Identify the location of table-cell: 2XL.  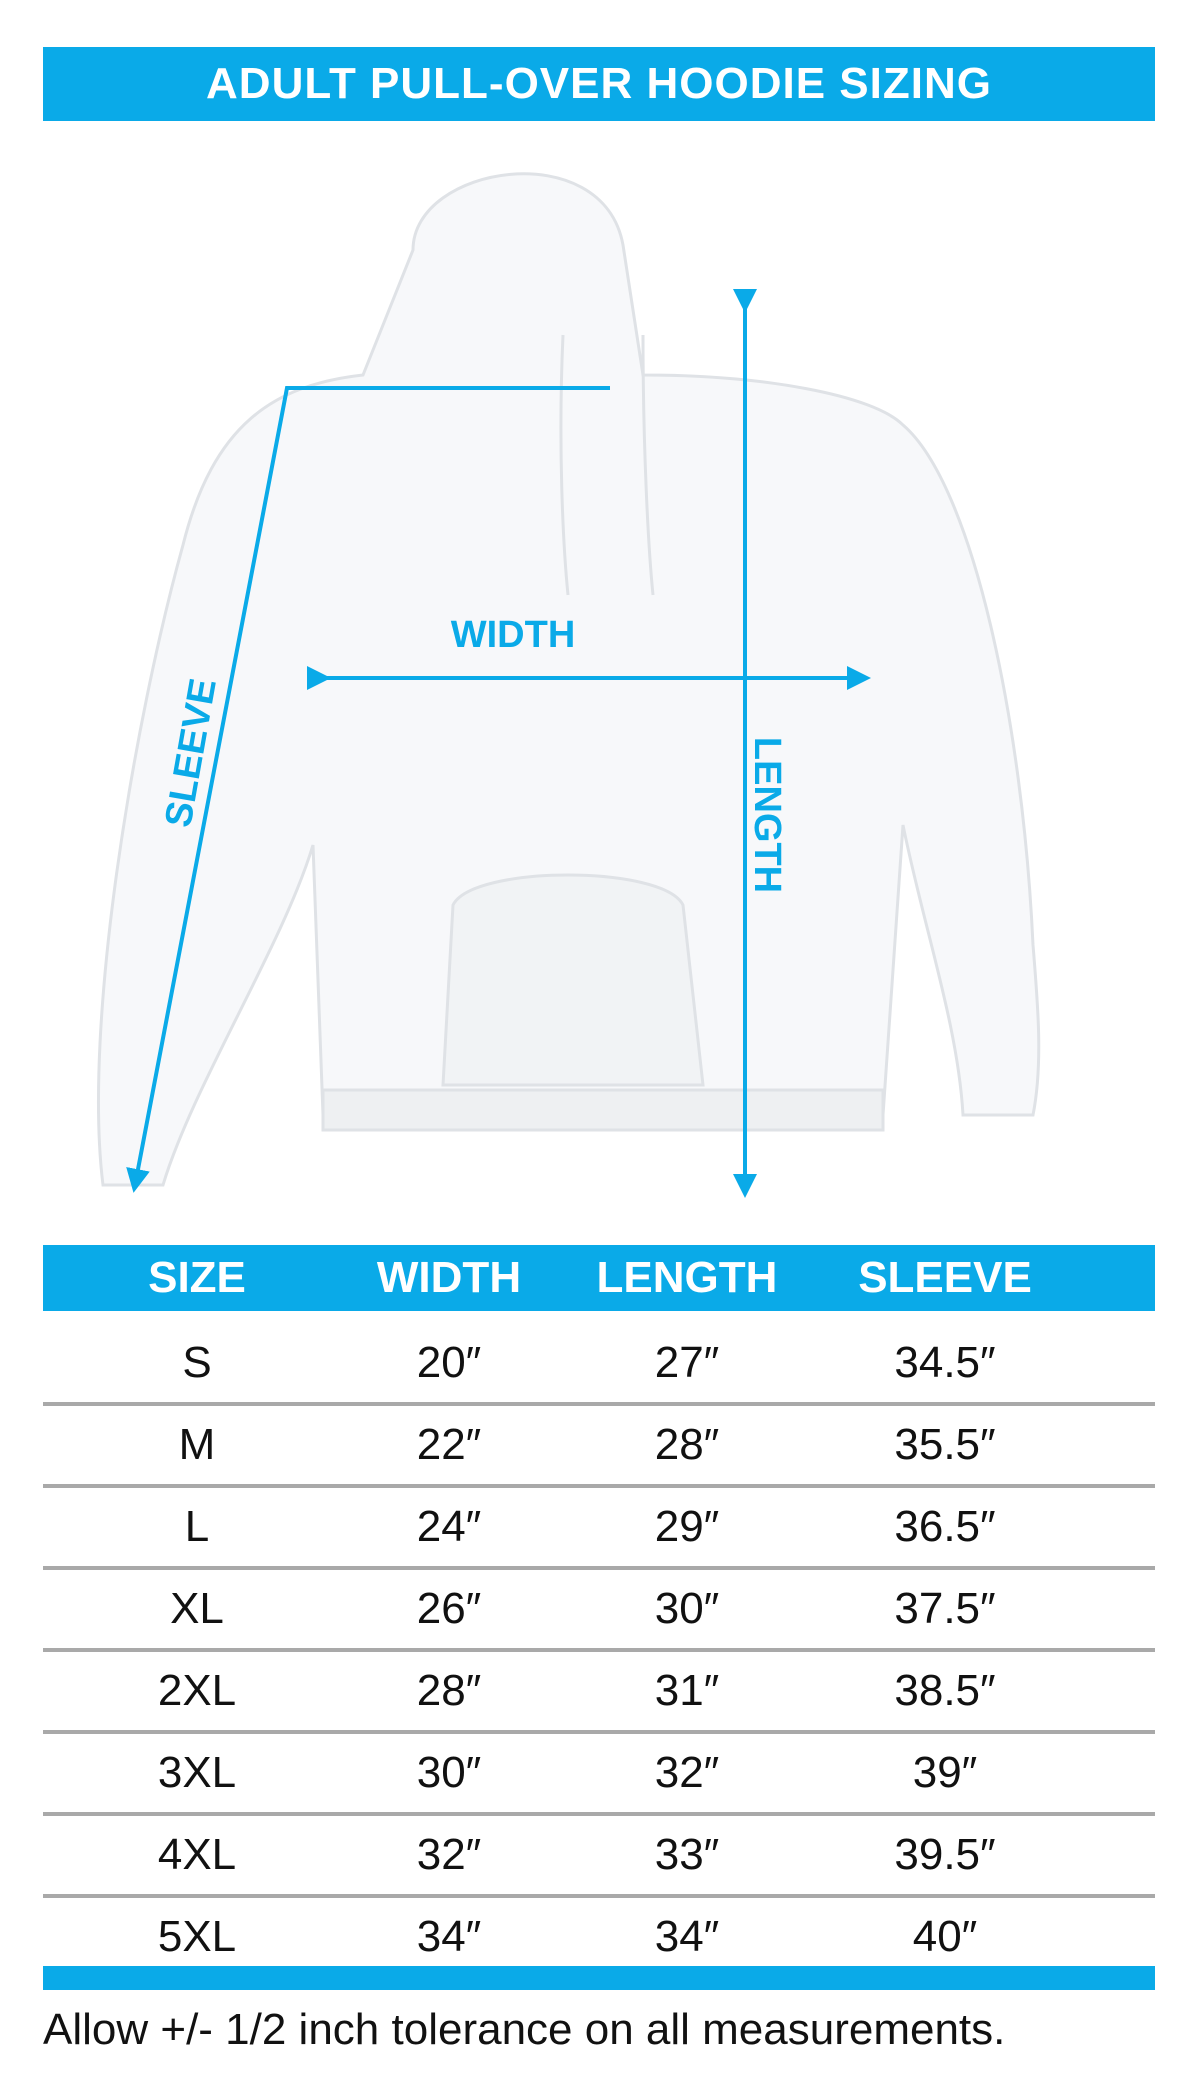
(197, 1690).